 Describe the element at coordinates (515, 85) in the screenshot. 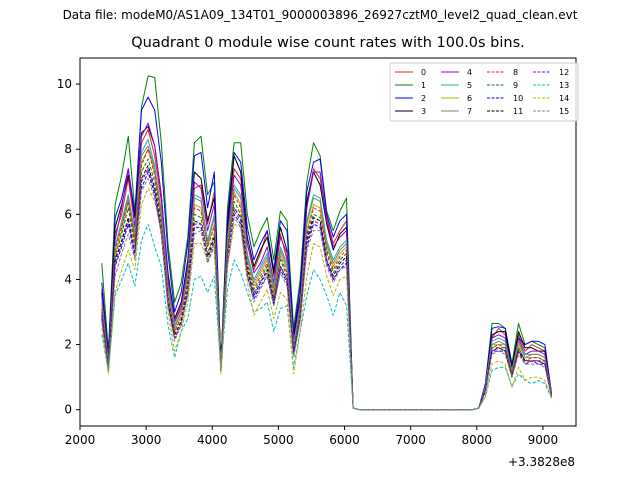

I see `legend-label-9: 9` at that location.